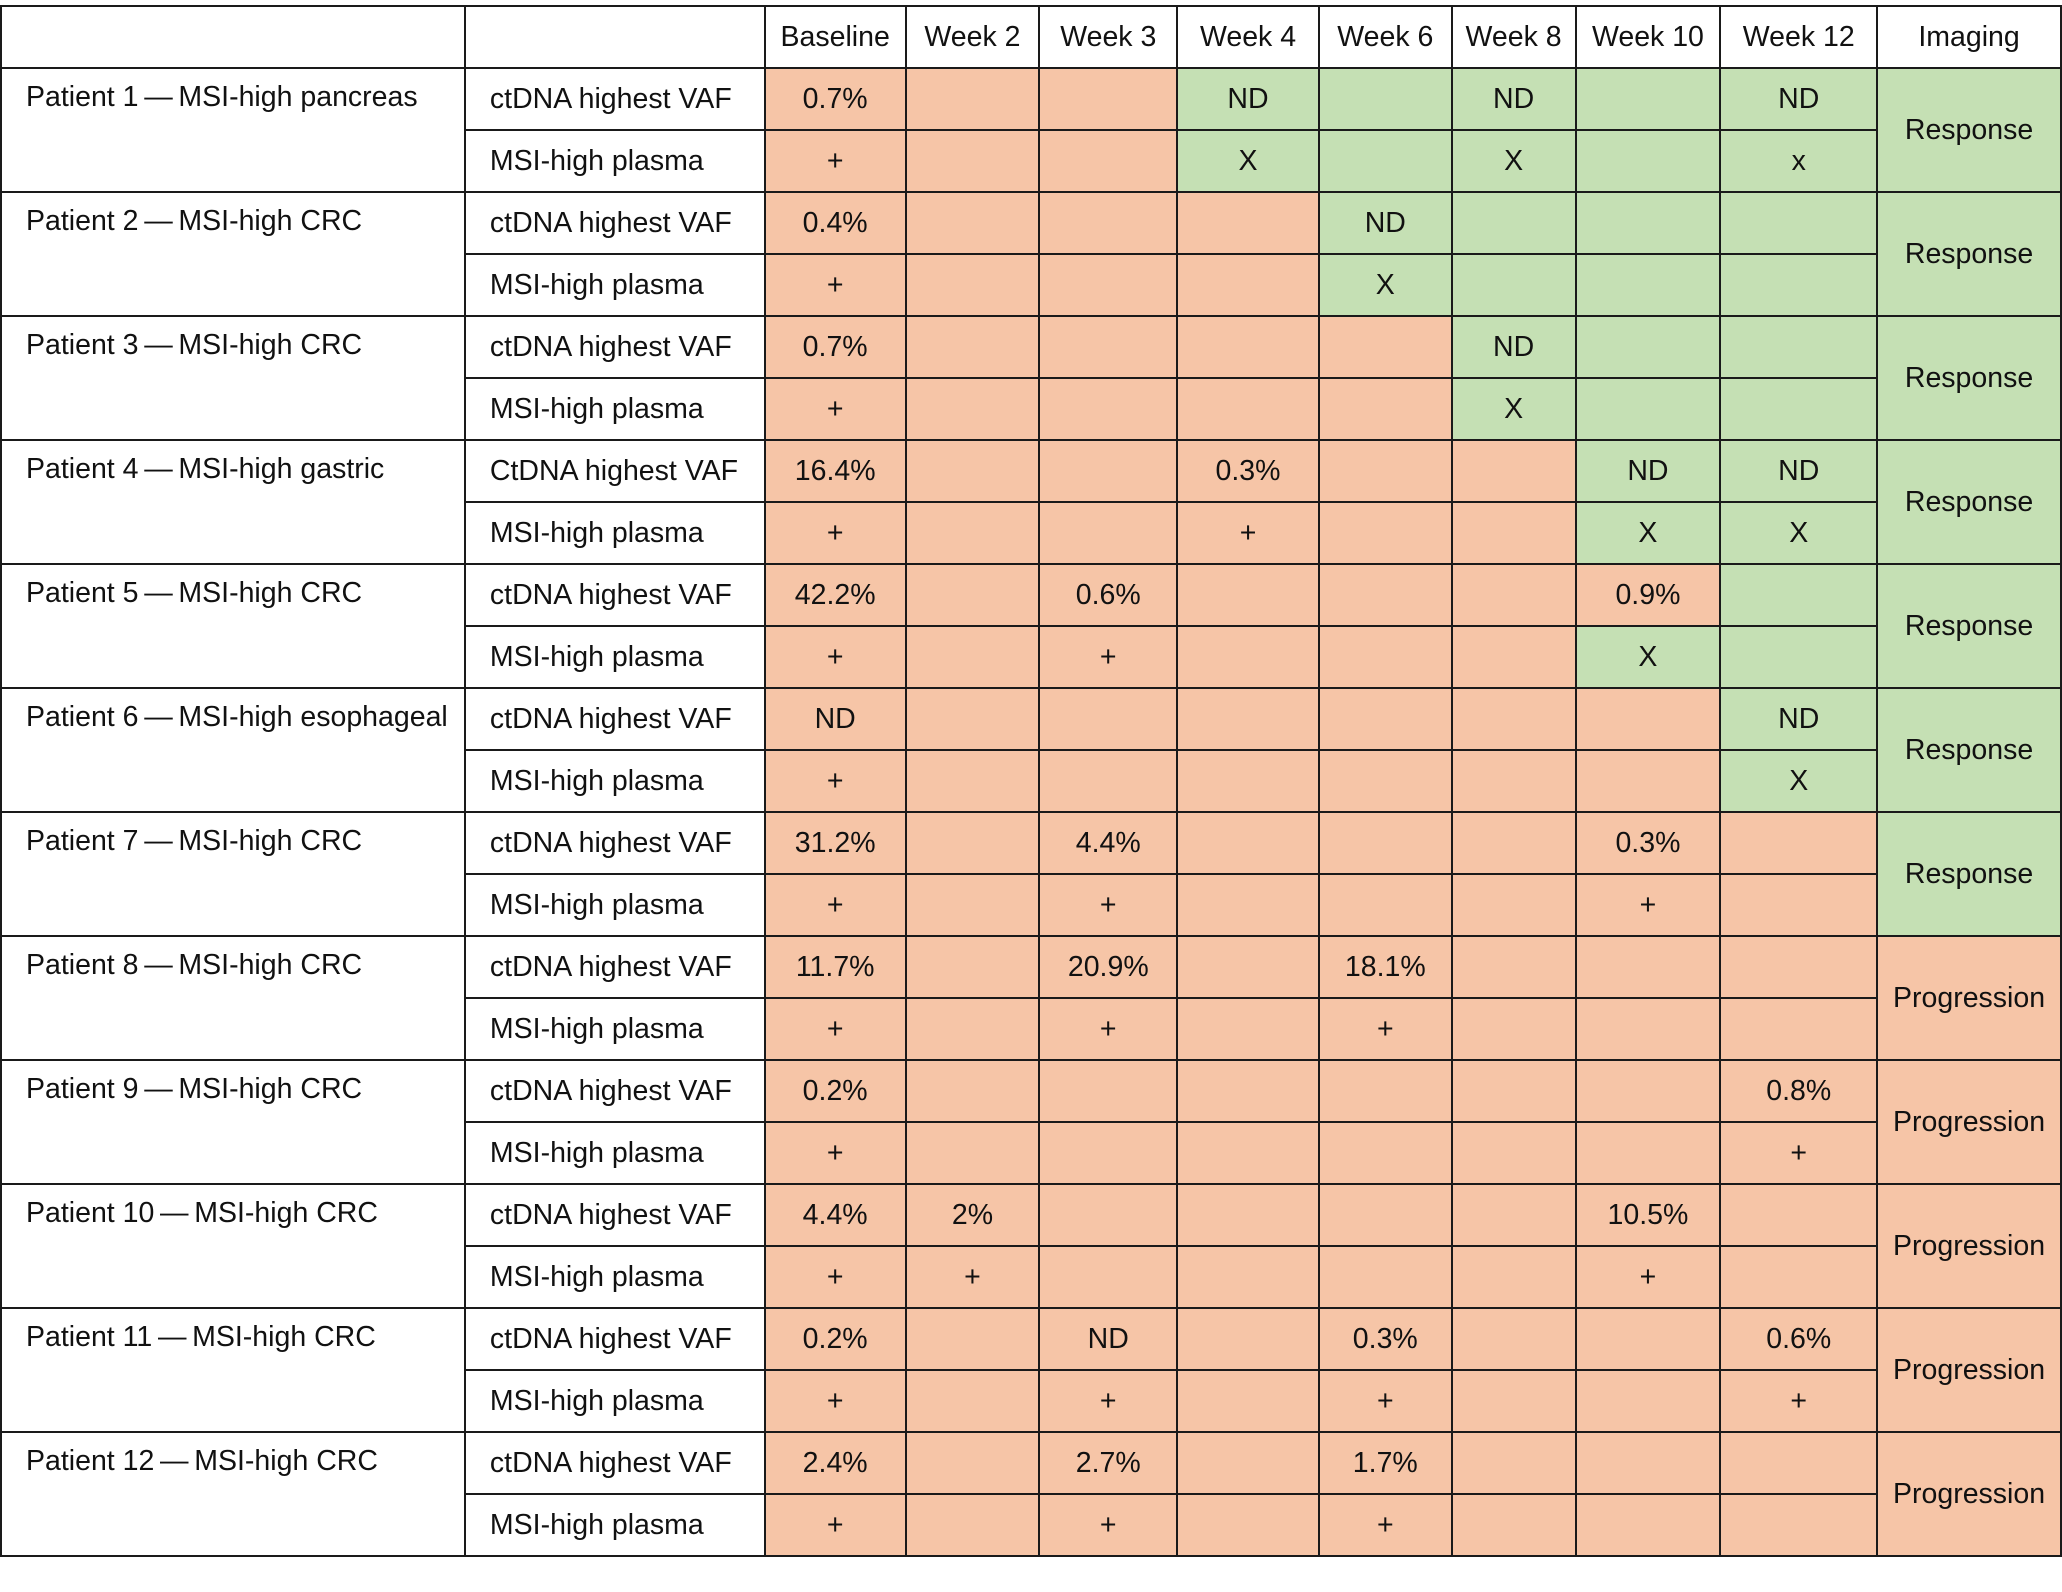 Image resolution: width=2062 pixels, height=1592 pixels. I want to click on imaging-result: Progression, so click(1969, 1246).